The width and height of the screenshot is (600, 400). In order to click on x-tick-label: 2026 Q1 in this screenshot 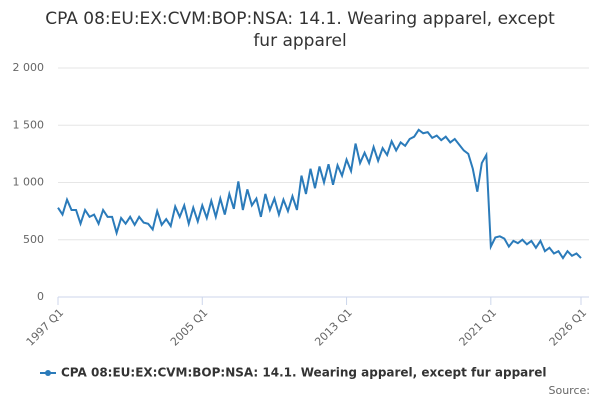, I will do `click(568, 327)`.